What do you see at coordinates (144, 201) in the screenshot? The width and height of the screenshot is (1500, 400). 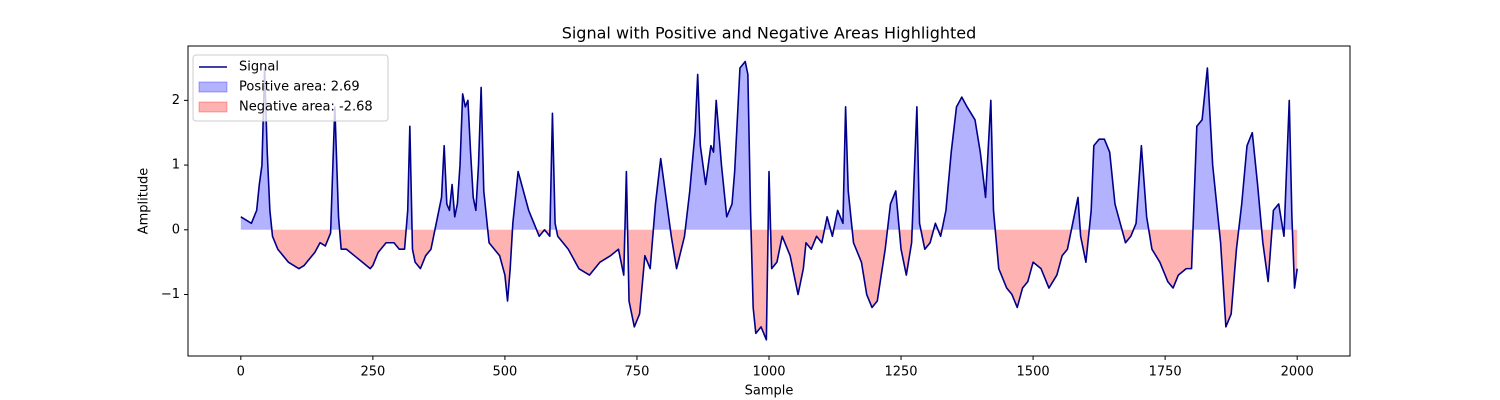 I see `y-axis-label: Amplitude` at bounding box center [144, 201].